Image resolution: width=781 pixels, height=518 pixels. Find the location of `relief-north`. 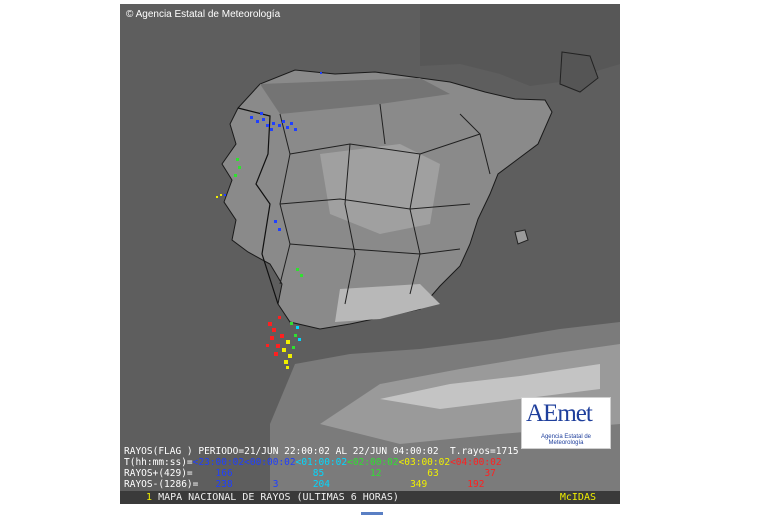

relief-north is located at coordinates (355, 96).